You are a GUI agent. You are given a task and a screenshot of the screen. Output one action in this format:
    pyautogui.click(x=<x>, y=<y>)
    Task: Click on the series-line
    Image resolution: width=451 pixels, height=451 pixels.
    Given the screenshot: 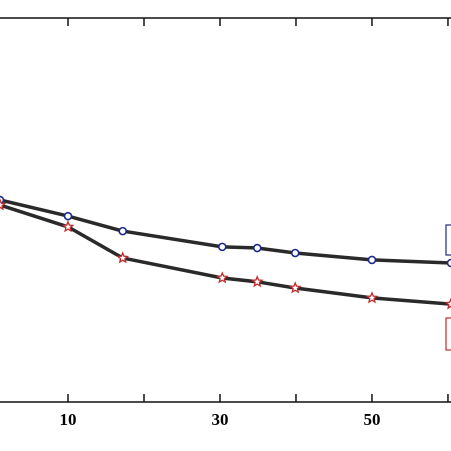 What is the action you would take?
    pyautogui.click(x=225, y=231)
    